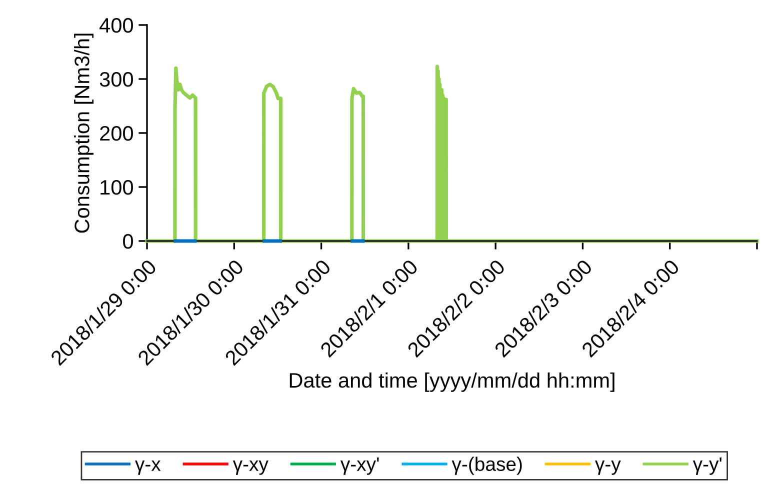  What do you see at coordinates (452, 382) in the screenshot?
I see `x-axis-title: Date and time [yyyy/mm/dd hh:mm]` at bounding box center [452, 382].